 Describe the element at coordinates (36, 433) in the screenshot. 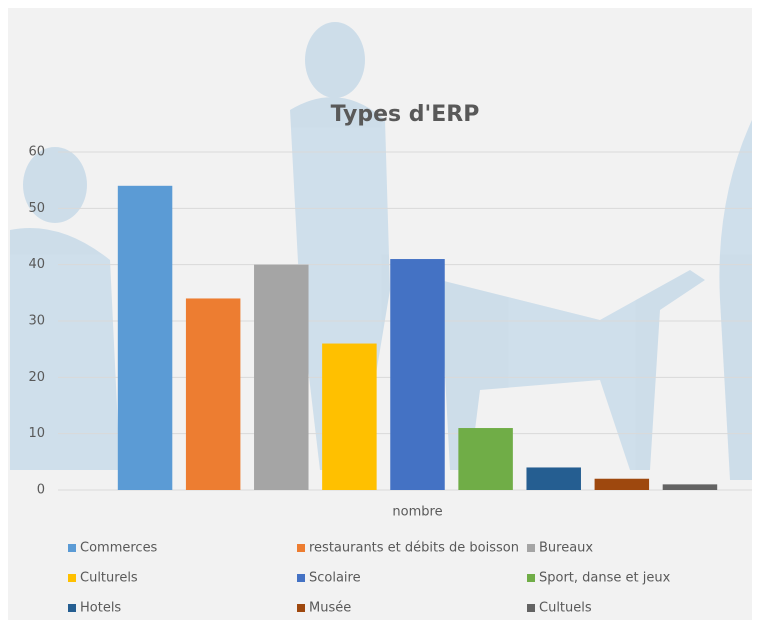

I see `y-tick-label: 10` at that location.